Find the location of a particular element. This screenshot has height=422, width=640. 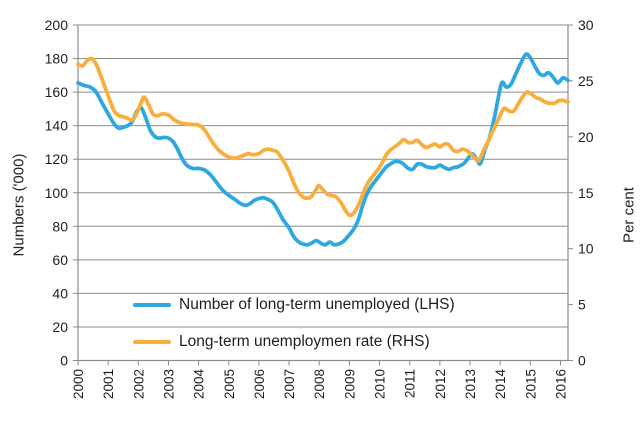

y-right-tick-label: 20 is located at coordinates (586, 137).